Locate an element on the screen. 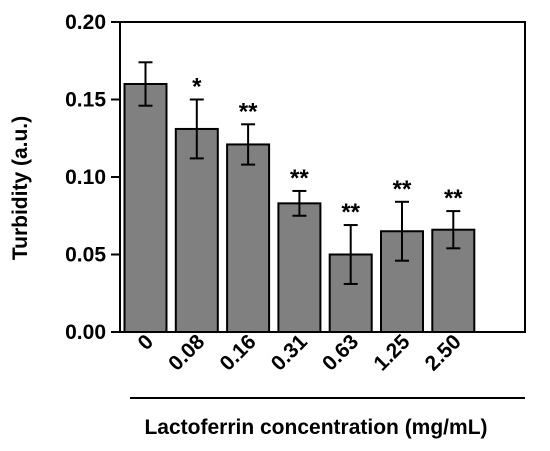 The image size is (550, 451). x-ticks-group: 0 0.08 0.16 0.31 0.63 1.25 2.50 is located at coordinates (300, 352).